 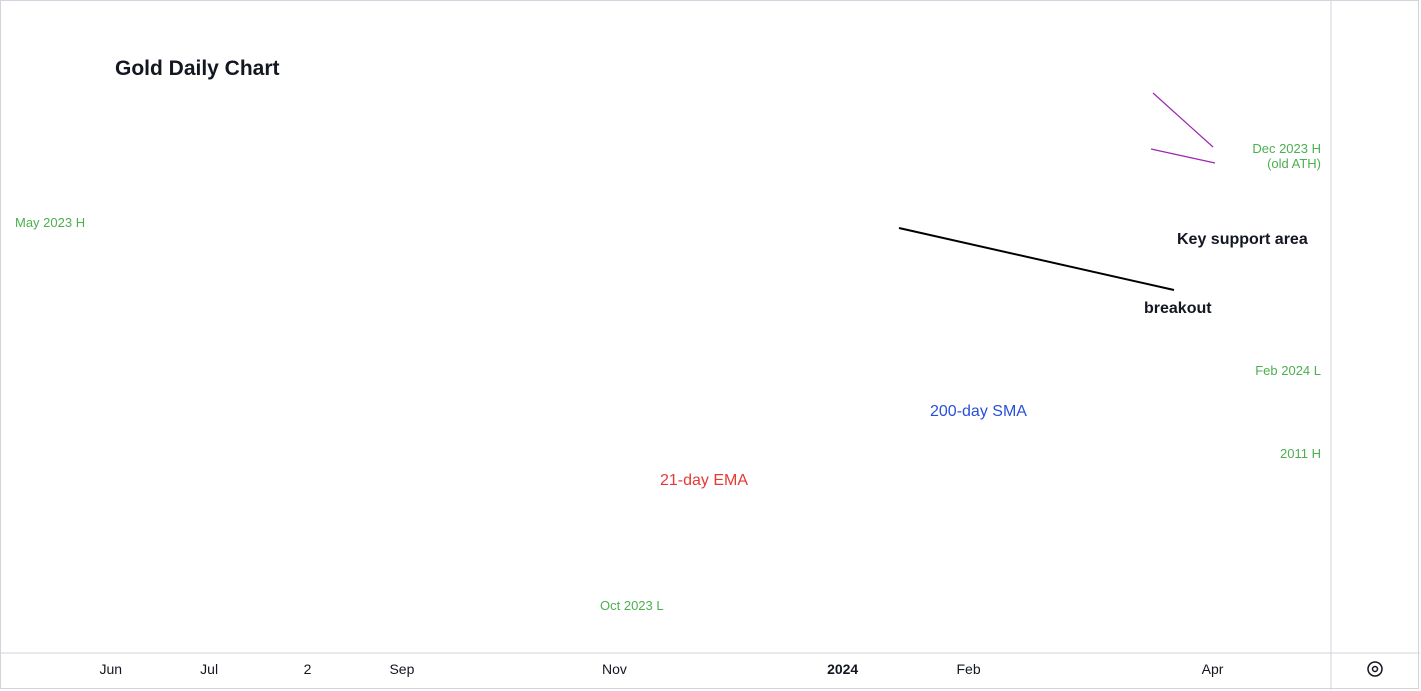 What do you see at coordinates (614, 669) in the screenshot?
I see `x-tick-label: Nov` at bounding box center [614, 669].